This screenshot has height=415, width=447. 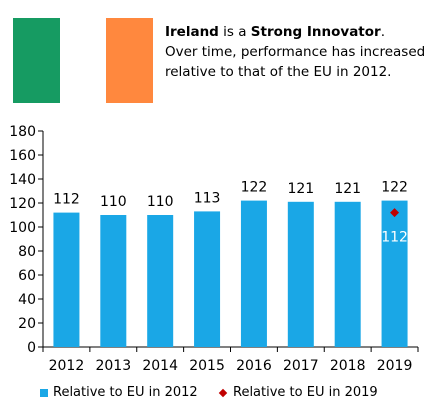 What do you see at coordinates (207, 366) in the screenshot?
I see `x-tick-label-2015: 2015` at bounding box center [207, 366].